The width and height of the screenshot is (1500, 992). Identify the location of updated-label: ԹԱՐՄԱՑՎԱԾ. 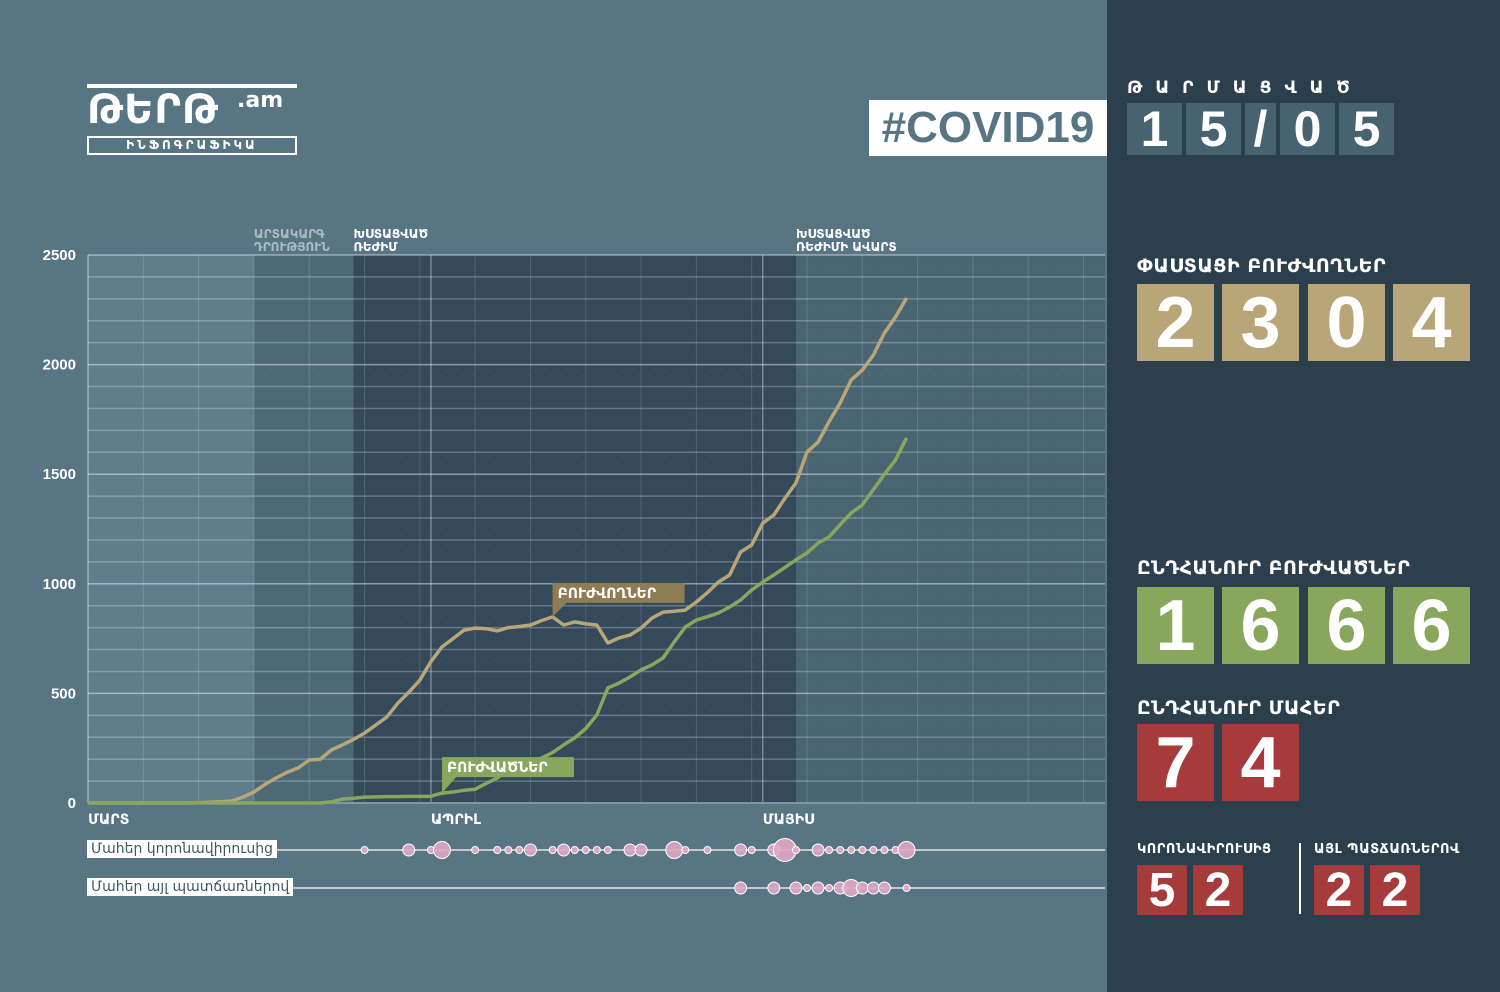
(1245, 88).